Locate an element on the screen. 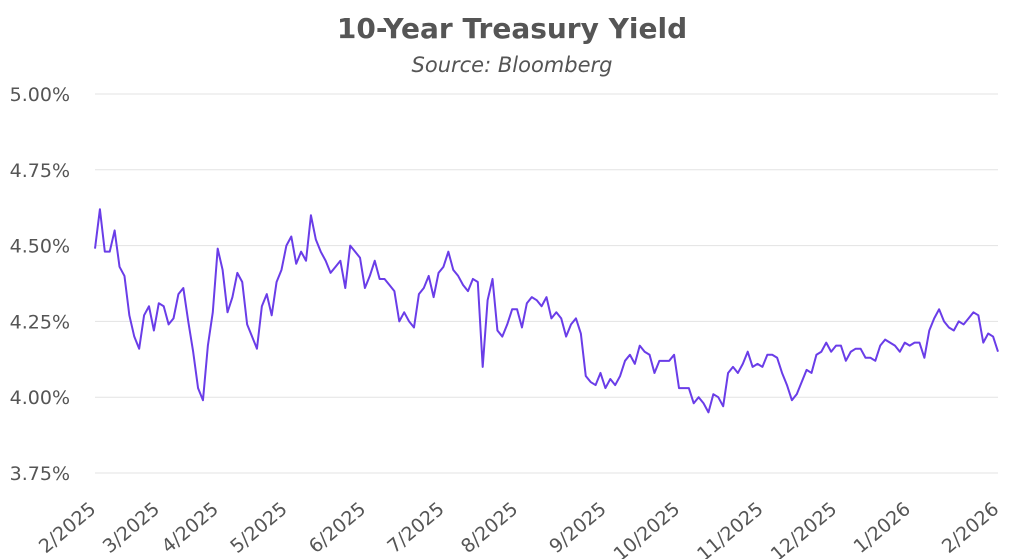 This screenshot has height=559, width=1024. y-tick-label: 5.00% is located at coordinates (40, 95).